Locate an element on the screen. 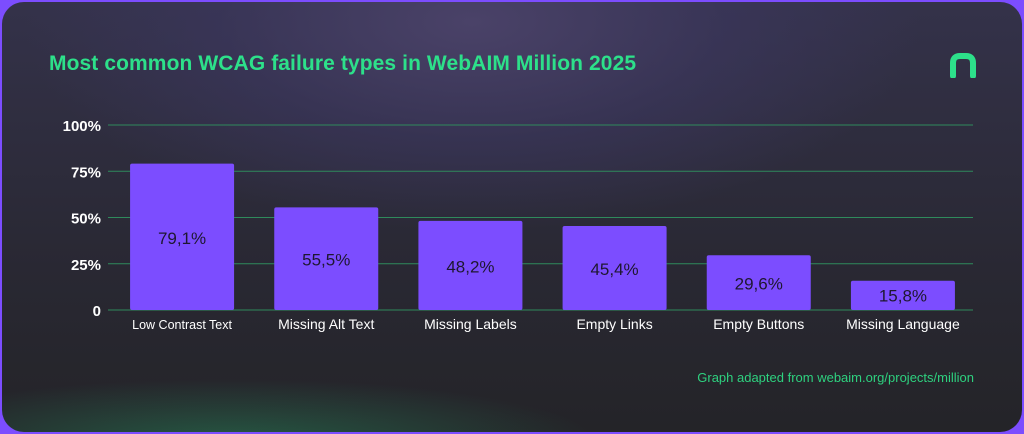  bar-value-label: 79,1% is located at coordinates (182, 238).